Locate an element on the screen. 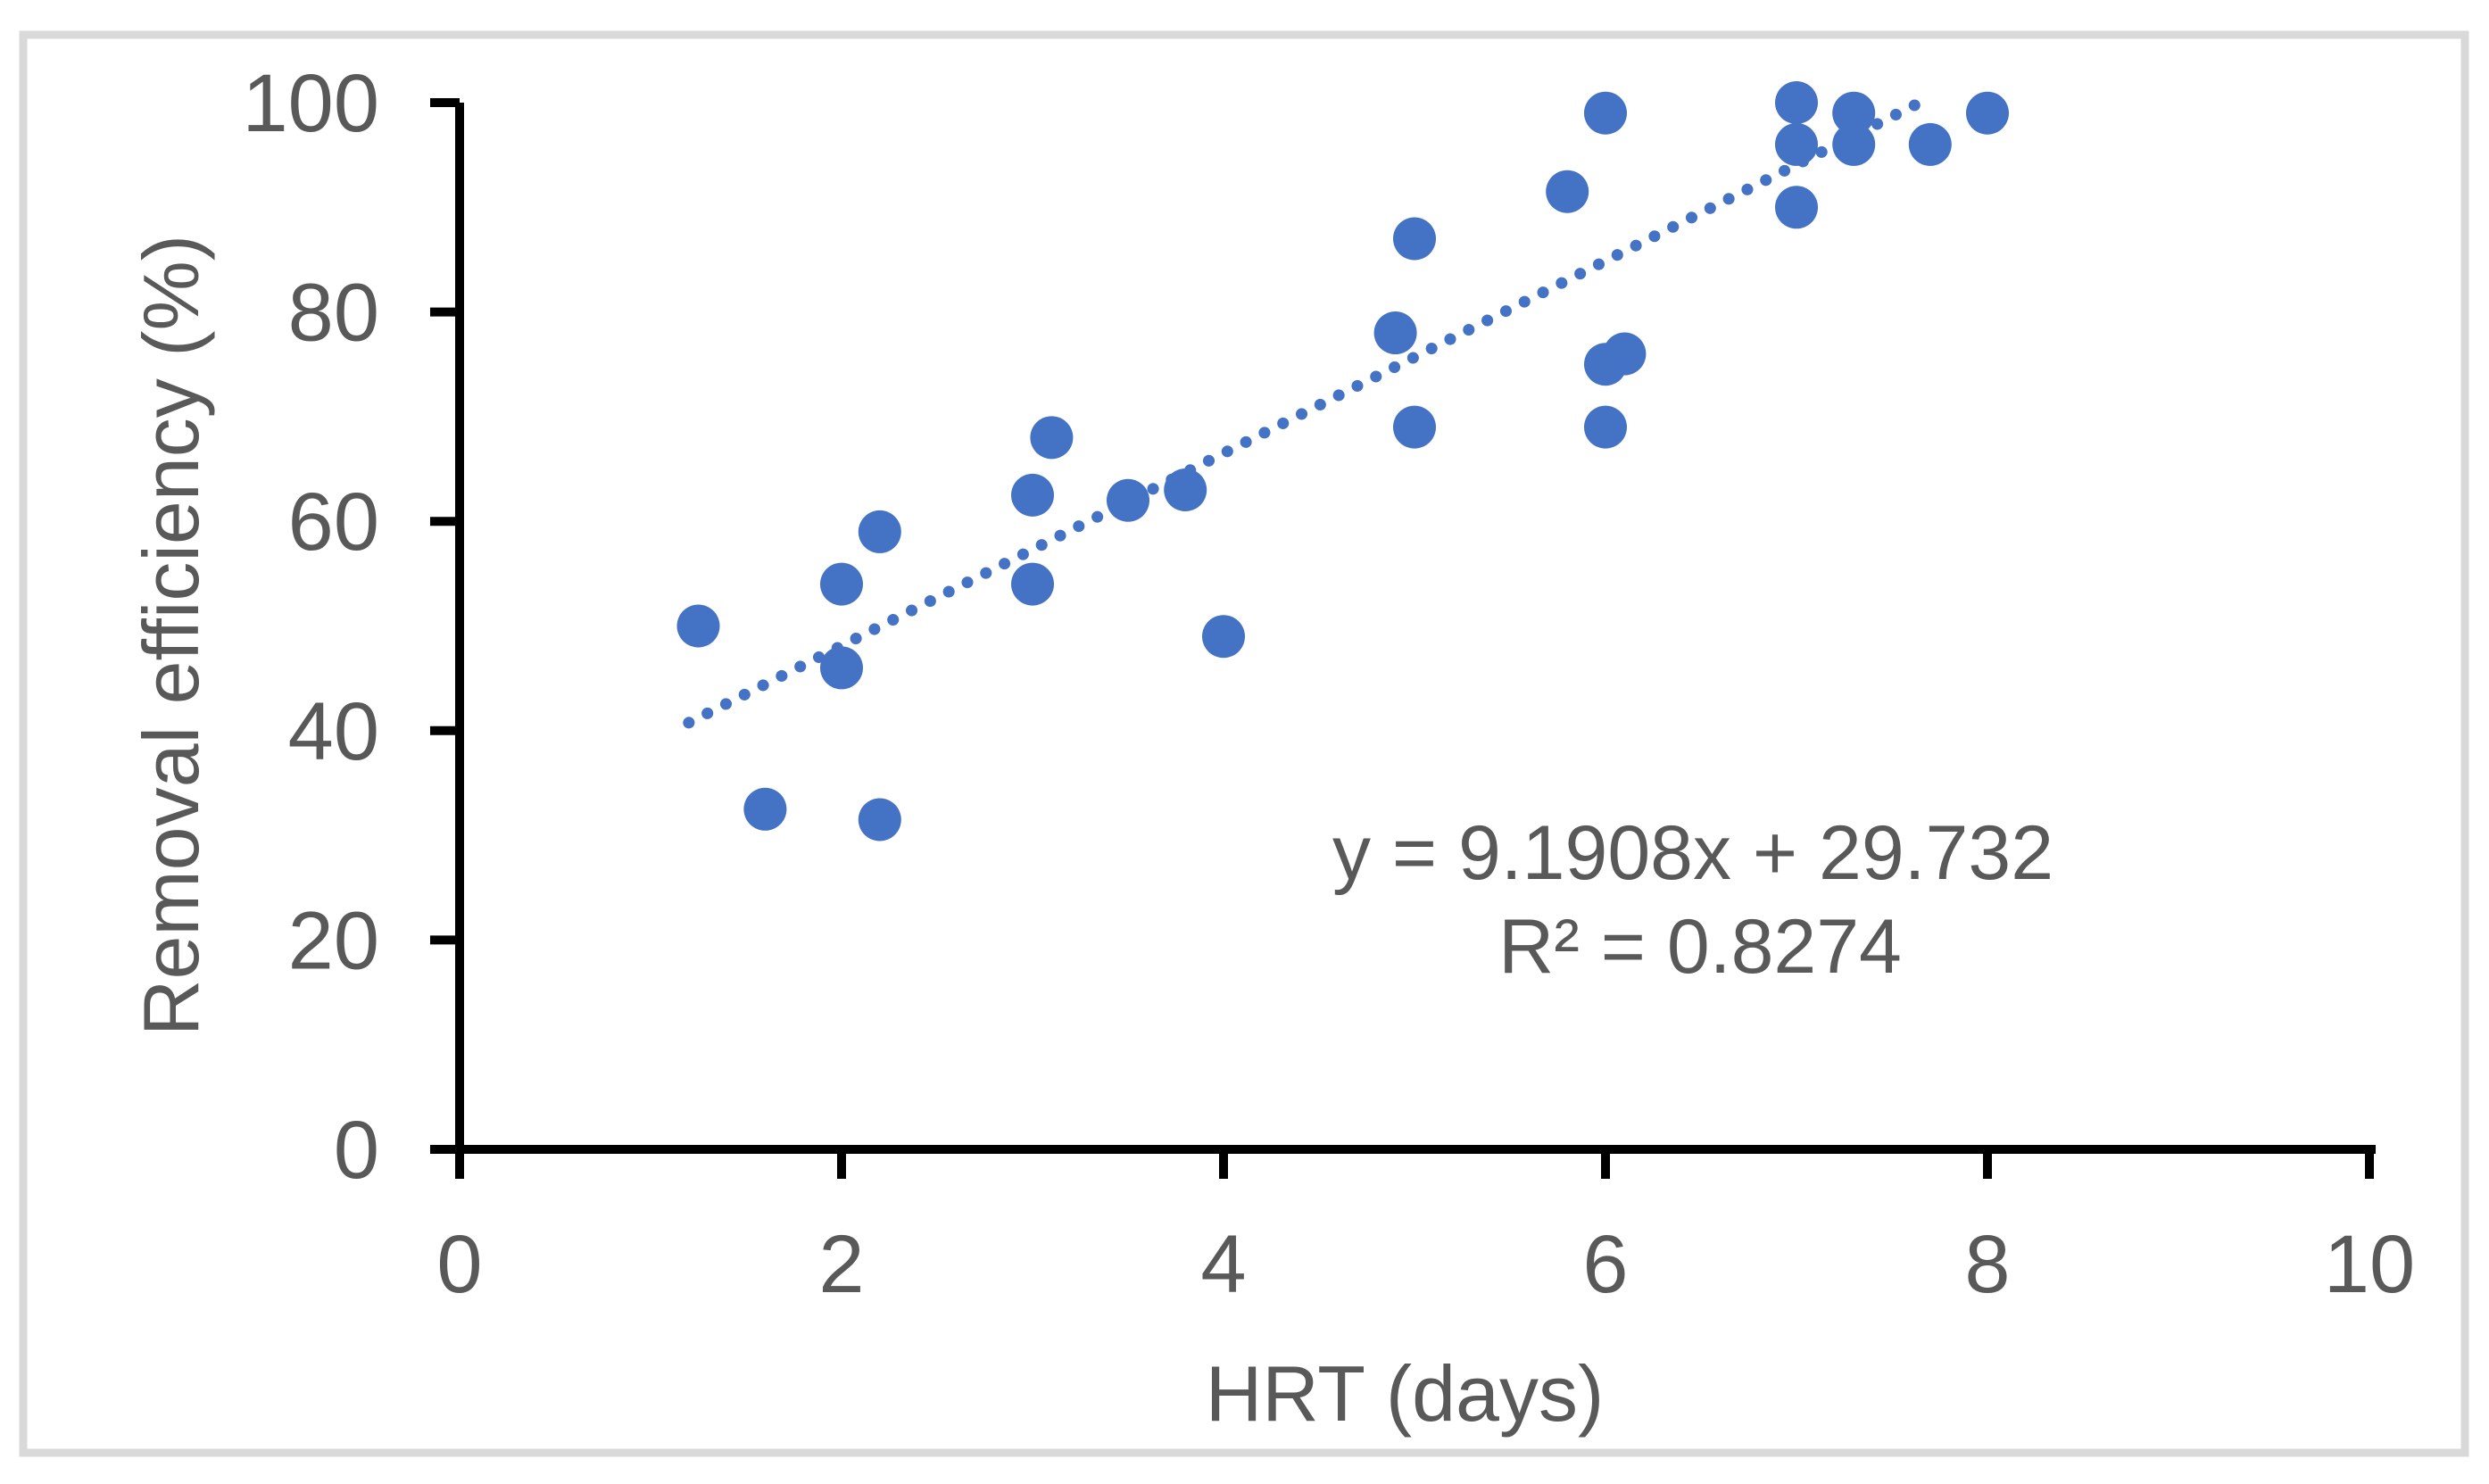 Image resolution: width=2489 pixels, height=1484 pixels. x-tick-label: 0 is located at coordinates (459, 1264).